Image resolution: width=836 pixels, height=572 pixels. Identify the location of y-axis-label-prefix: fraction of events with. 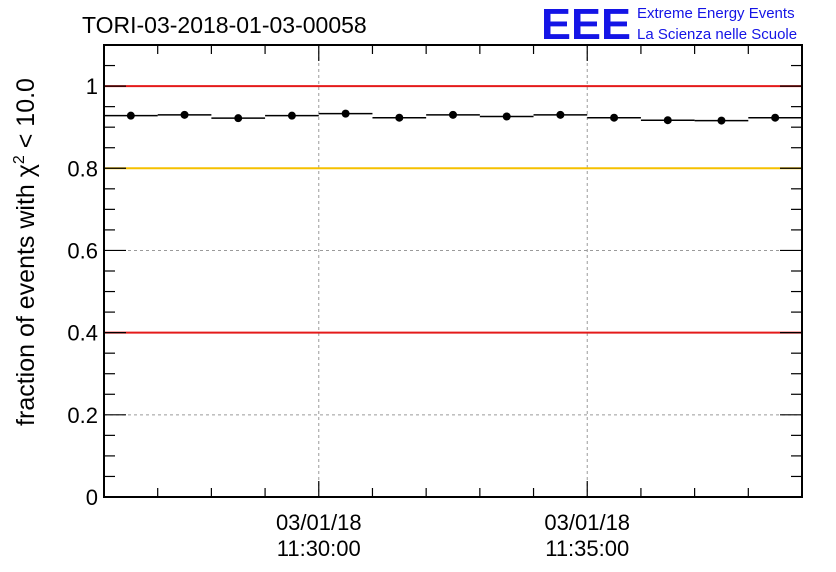
(26, 301).